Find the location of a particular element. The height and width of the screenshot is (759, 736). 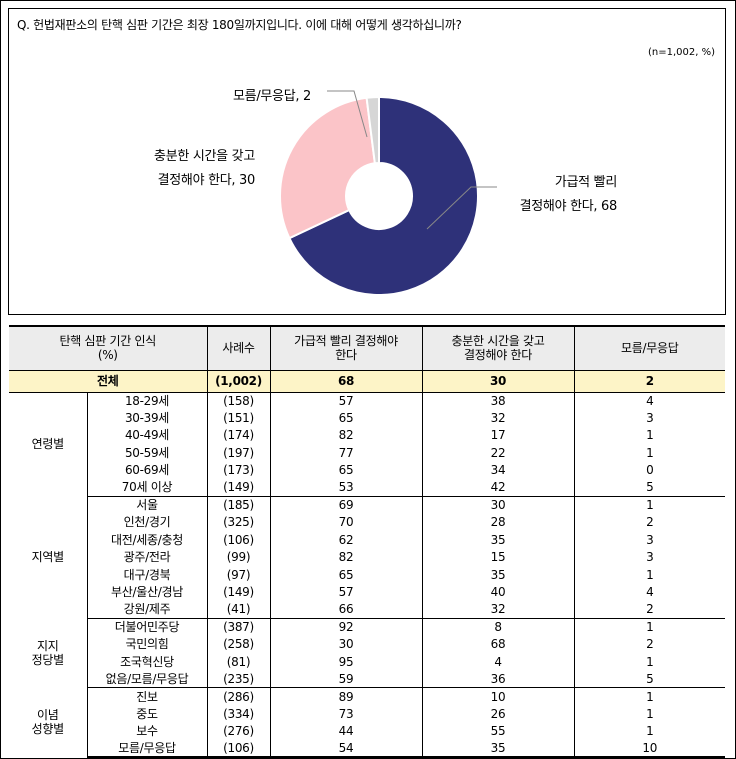

row-v2: 10 is located at coordinates (498, 696).